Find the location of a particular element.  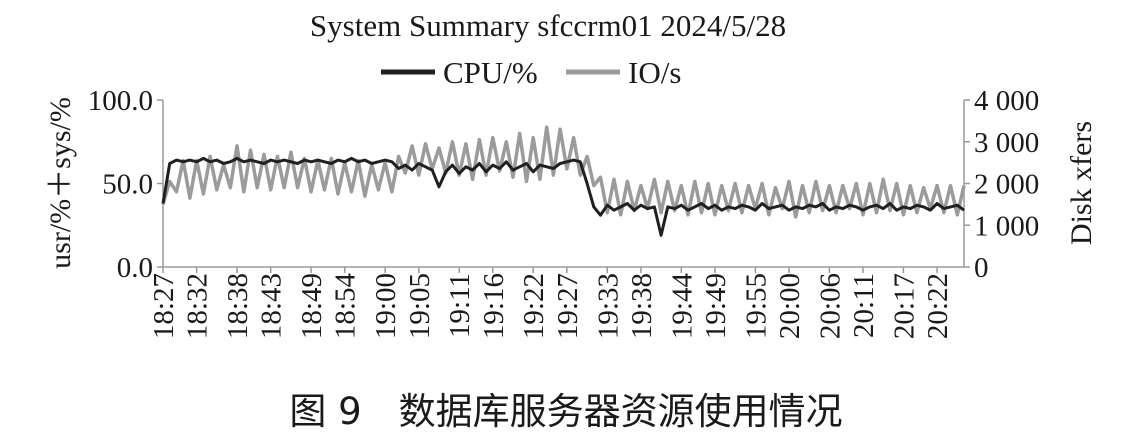

x-tick-label: 19:33 is located at coordinates (608, 306).